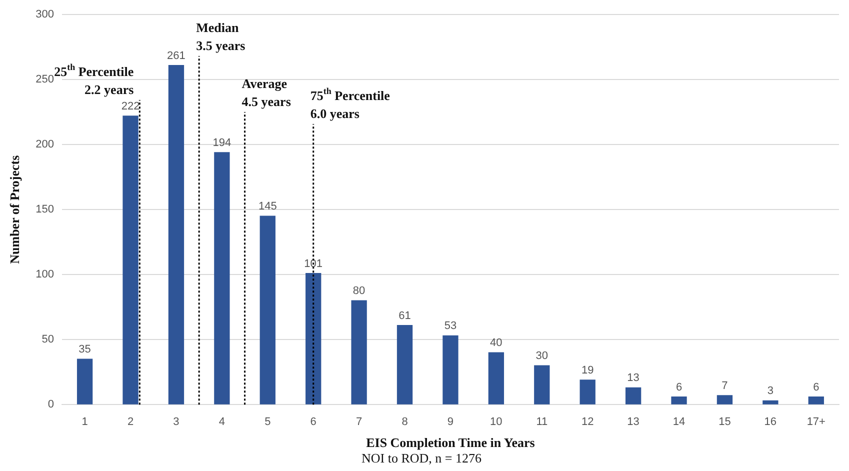  Describe the element at coordinates (725, 386) in the screenshot. I see `data-label: 7` at that location.